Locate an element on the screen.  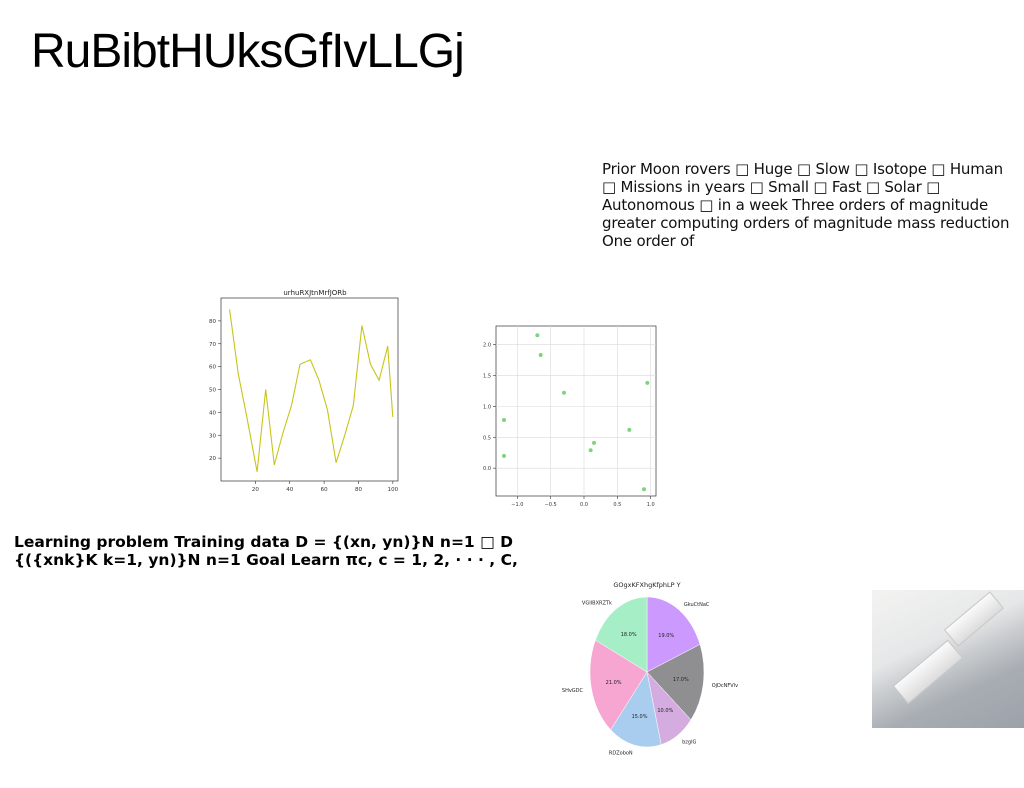
scatter-chart: −1.0 −0.5 0.0 0.5 1.0 0.0 0.5 1.0 1.5 2.0 is located at coordinates (570, 416).